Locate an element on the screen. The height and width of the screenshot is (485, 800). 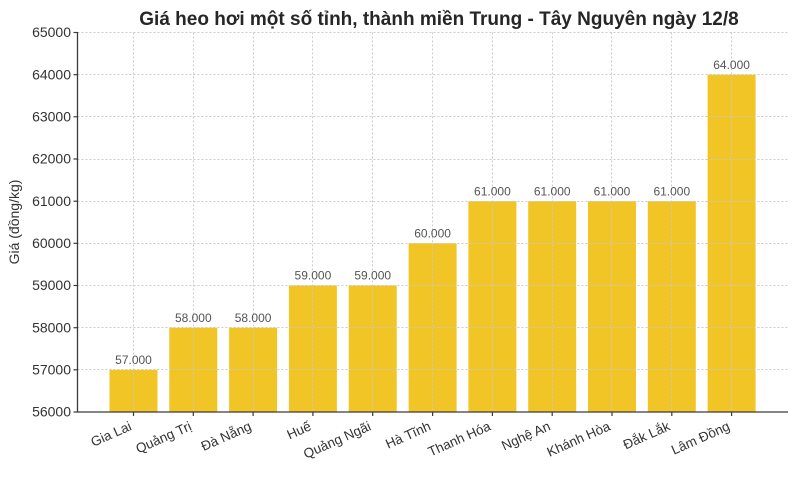
svg-text: 57000 is located at coordinates (51, 370).